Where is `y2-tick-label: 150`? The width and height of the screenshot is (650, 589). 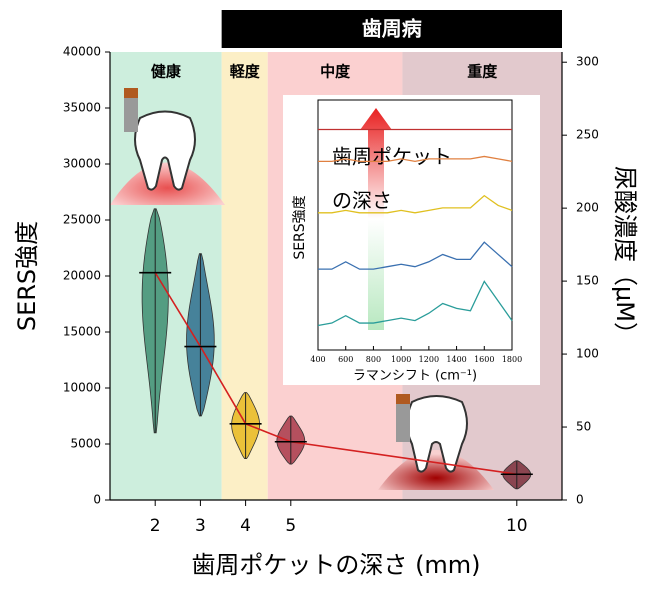 y2-tick-label: 150 is located at coordinates (587, 281).